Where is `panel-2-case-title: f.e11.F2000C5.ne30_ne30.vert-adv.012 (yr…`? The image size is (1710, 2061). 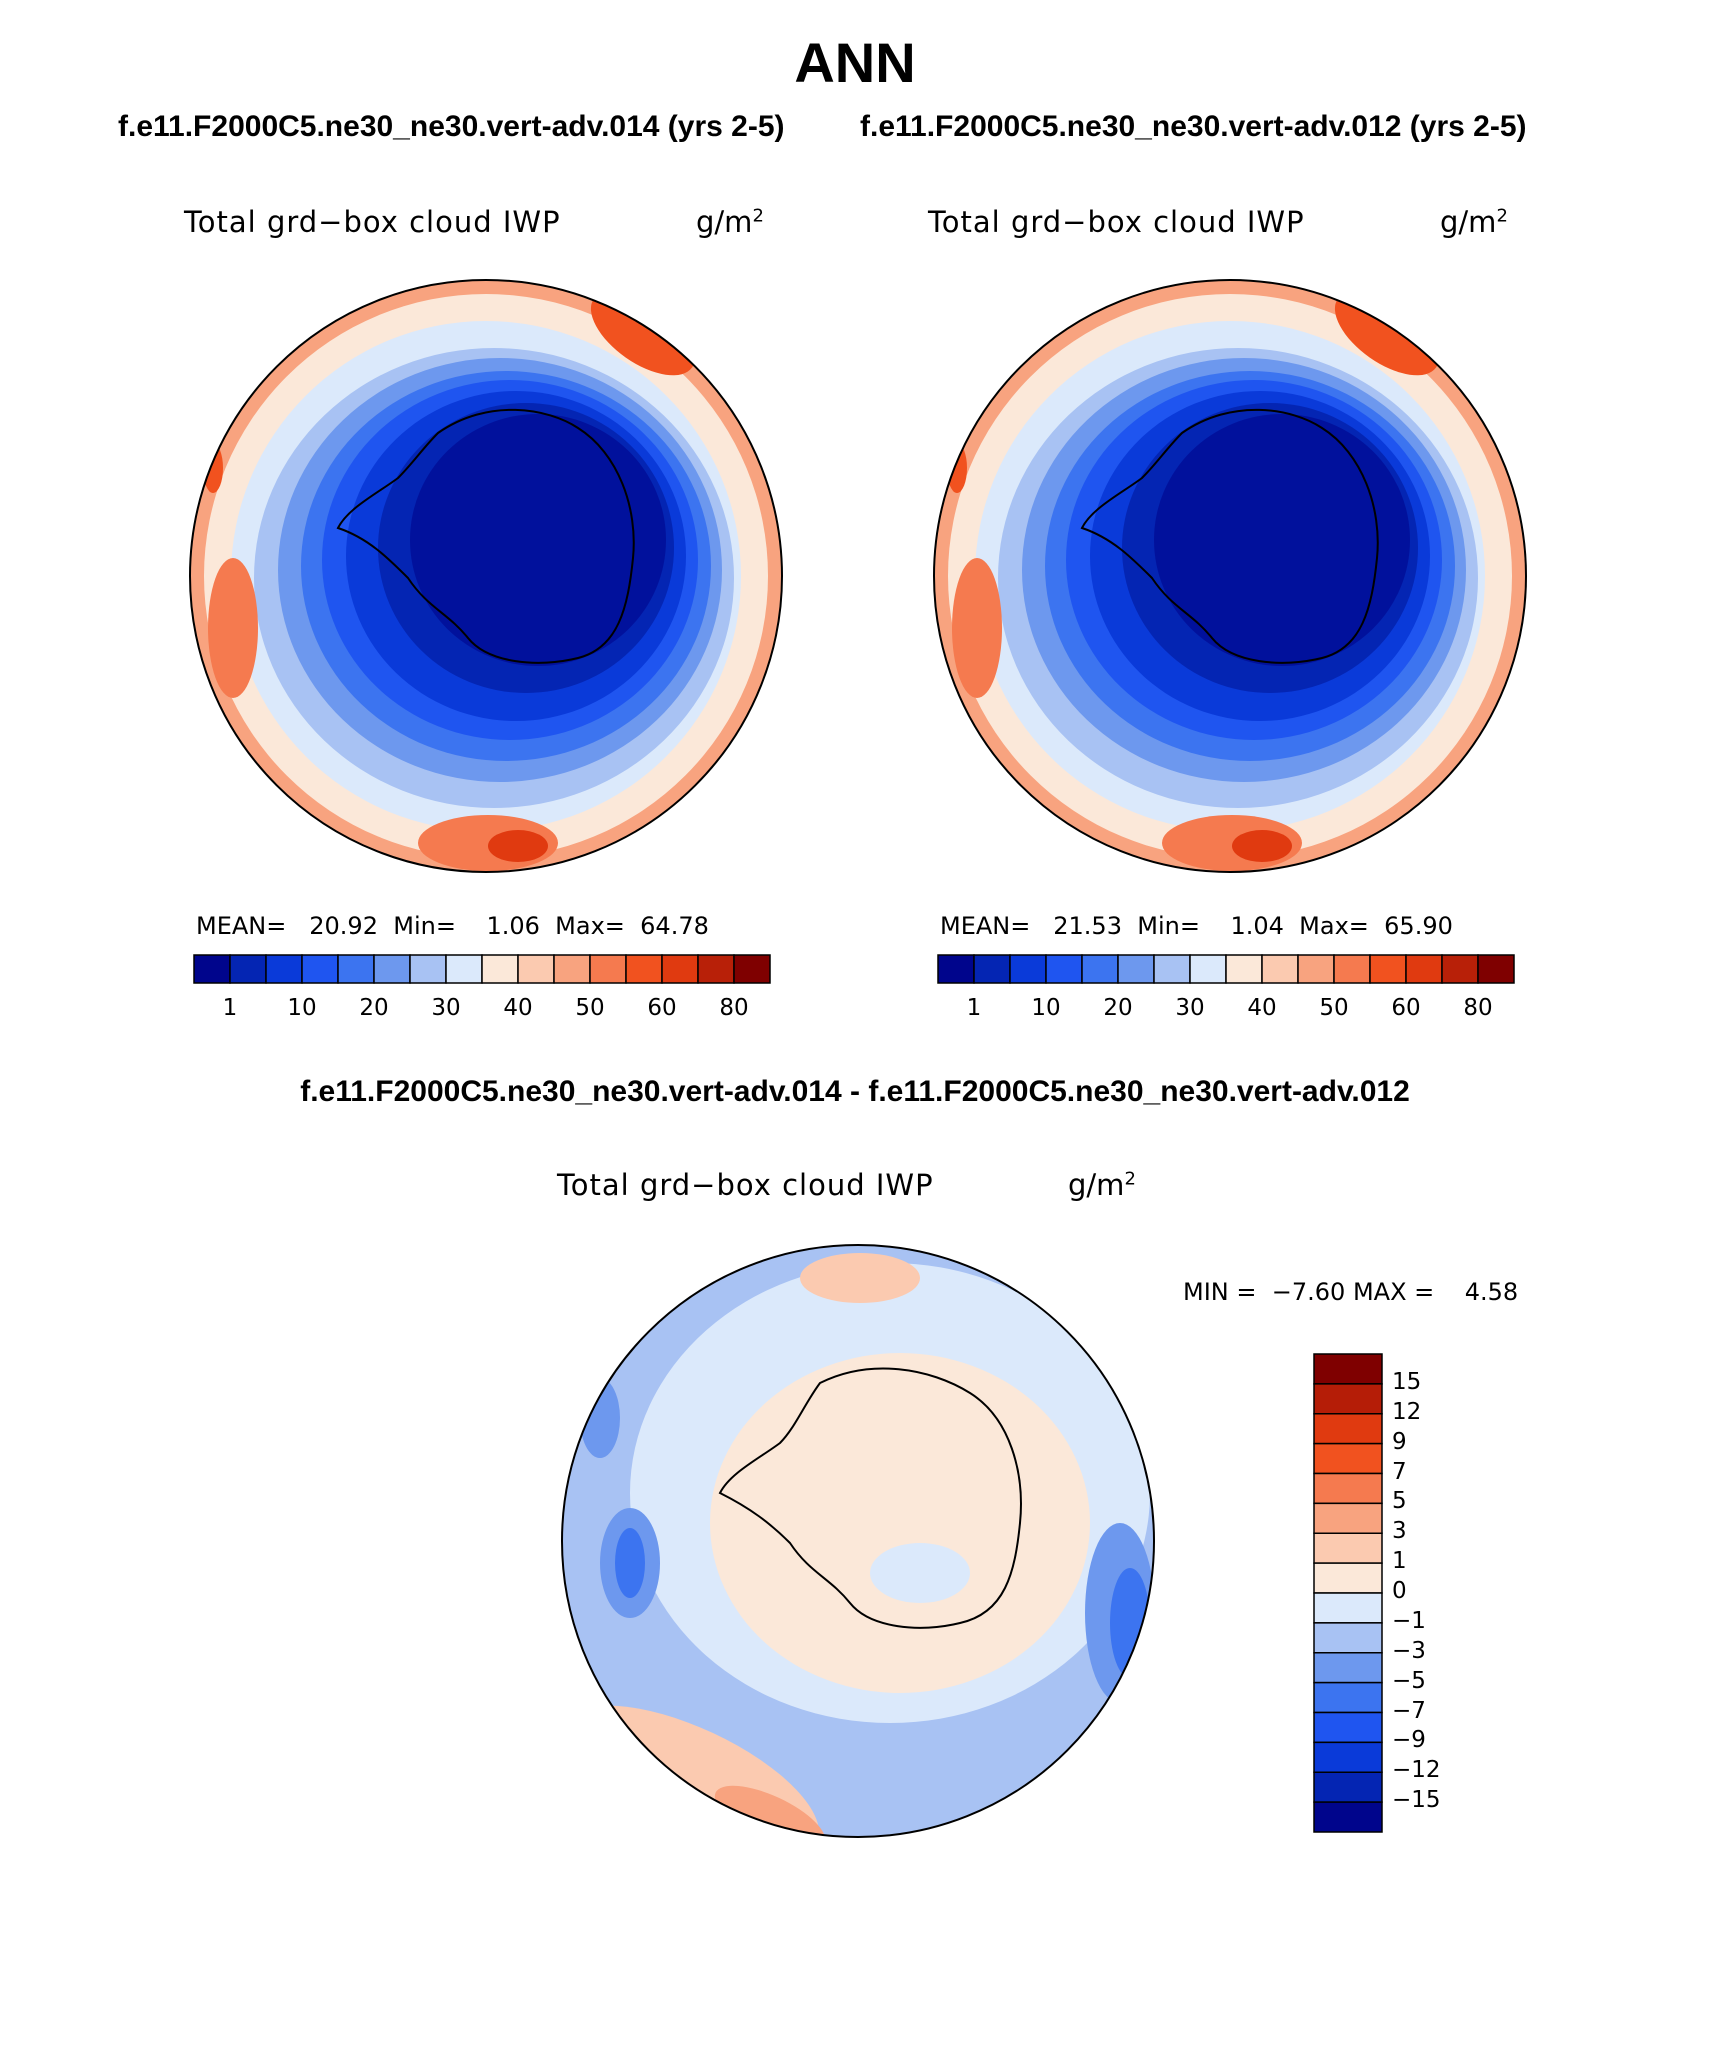 panel-2-case-title: f.e11.F2000C5.ne30_ne30.vert-adv.012 (yr… is located at coordinates (1193, 126).